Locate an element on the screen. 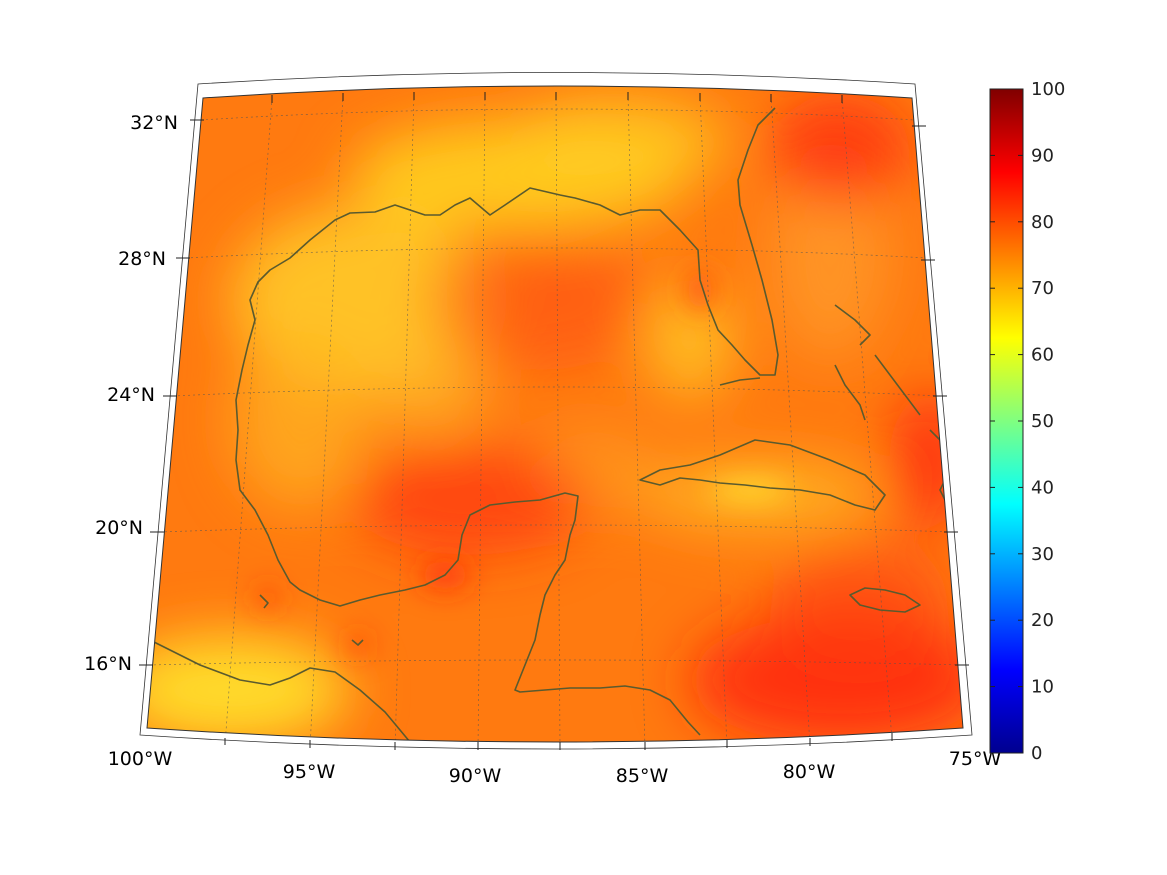 Image resolution: width=1167 pixels, height=875 pixels. lat-label: 28°N is located at coordinates (142, 259).